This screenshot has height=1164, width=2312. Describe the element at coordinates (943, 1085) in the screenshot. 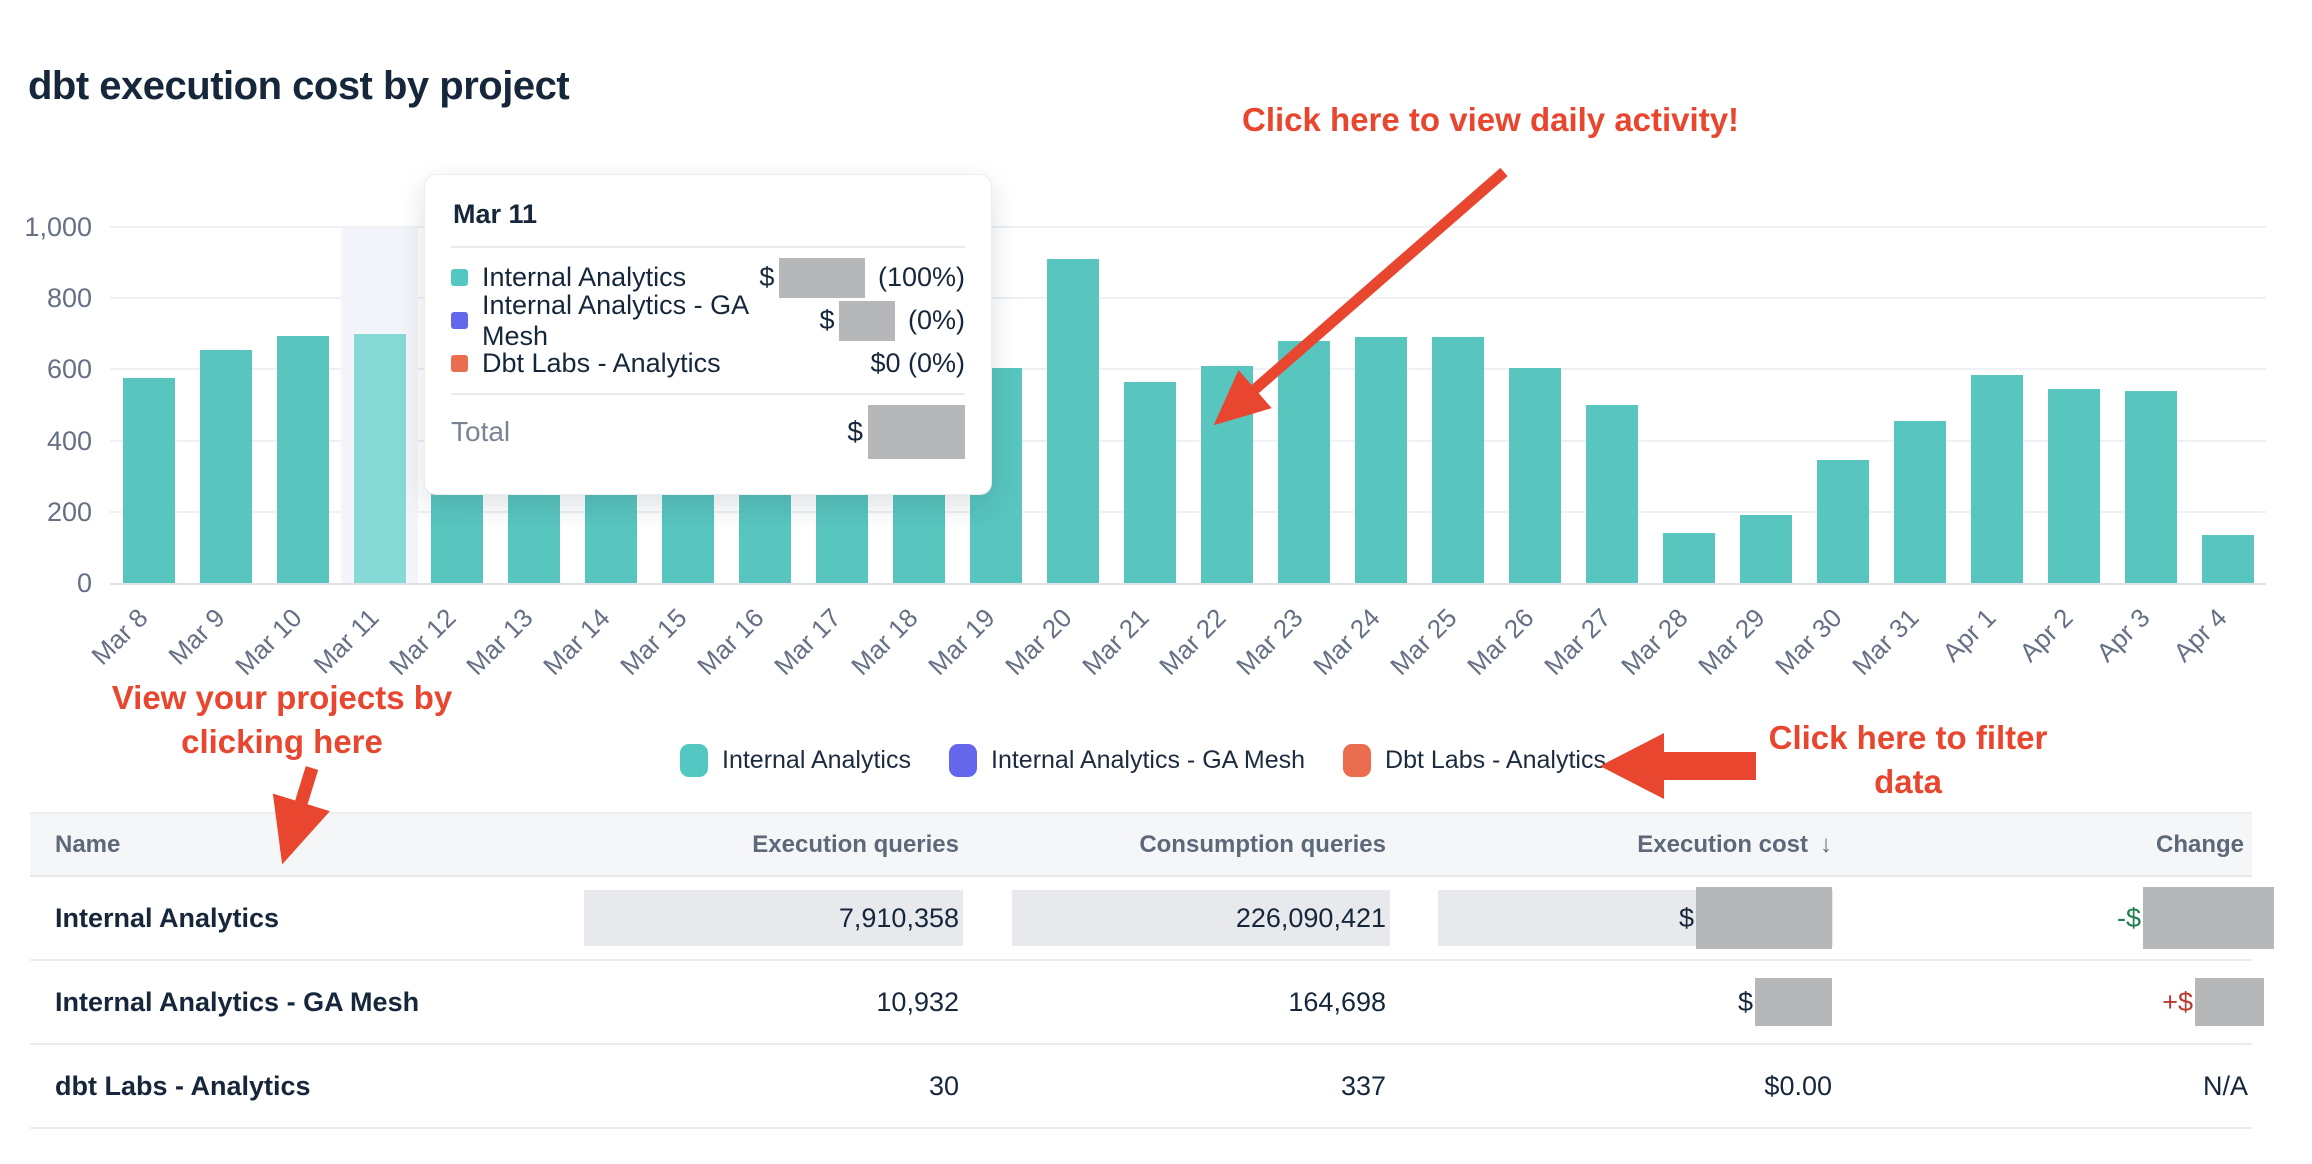

I see `execution-queries-cell: 30` at that location.